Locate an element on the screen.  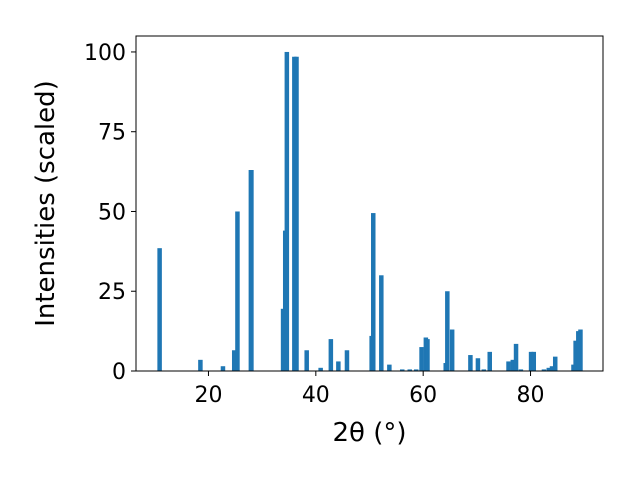
x-axis-ticks: 20 40 60 80 is located at coordinates (369, 389).